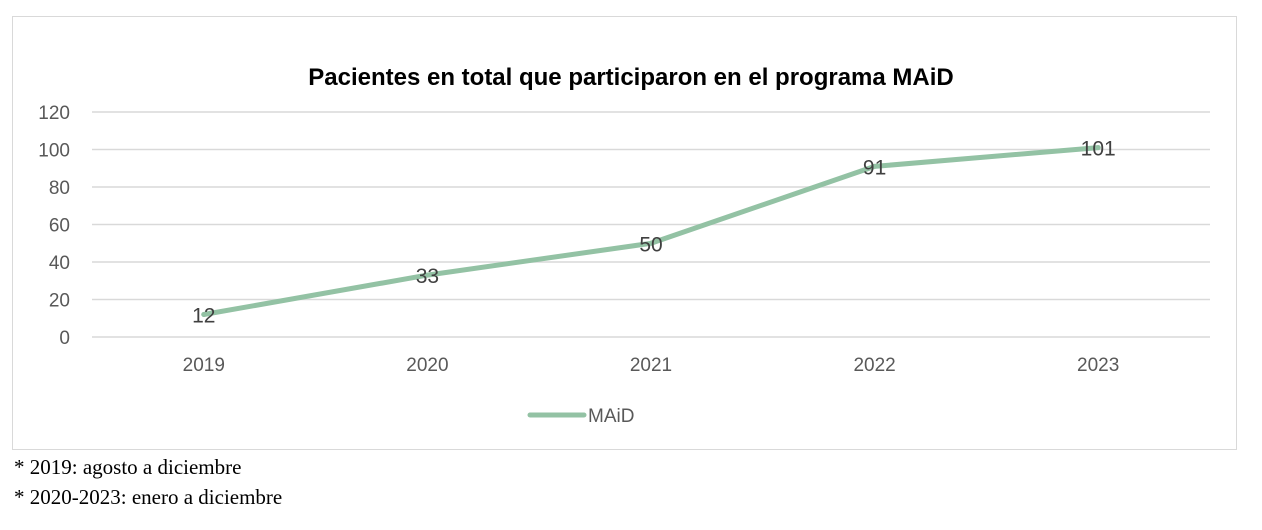  Describe the element at coordinates (54, 113) in the screenshot. I see `y-tick-label: 120` at that location.